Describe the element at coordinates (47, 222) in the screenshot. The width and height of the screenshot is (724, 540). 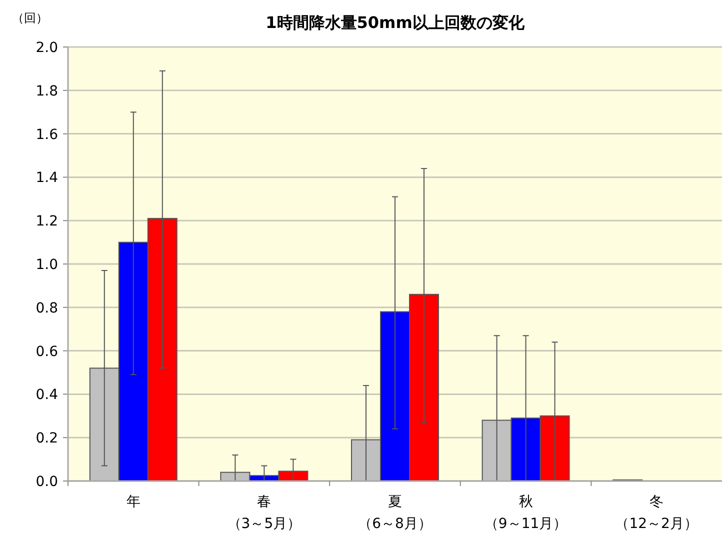
I see `y-tick-label: 1.2` at that location.